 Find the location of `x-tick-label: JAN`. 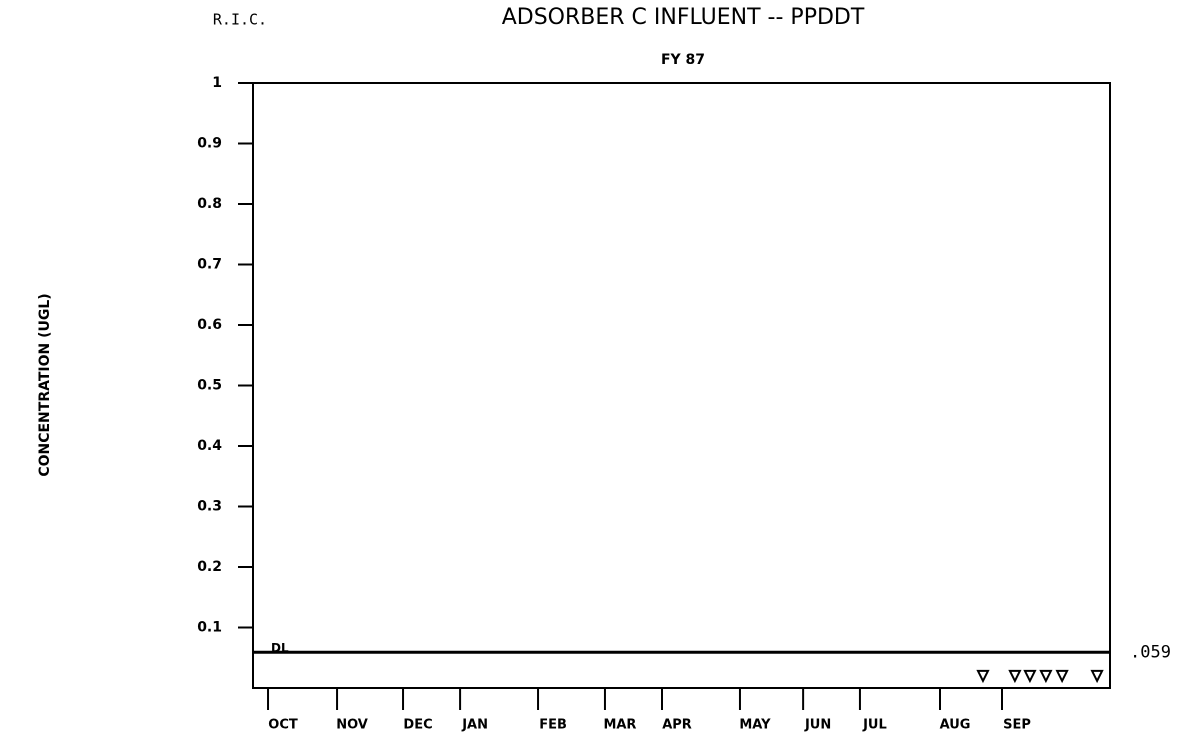

x-tick-label: JAN is located at coordinates (474, 725).